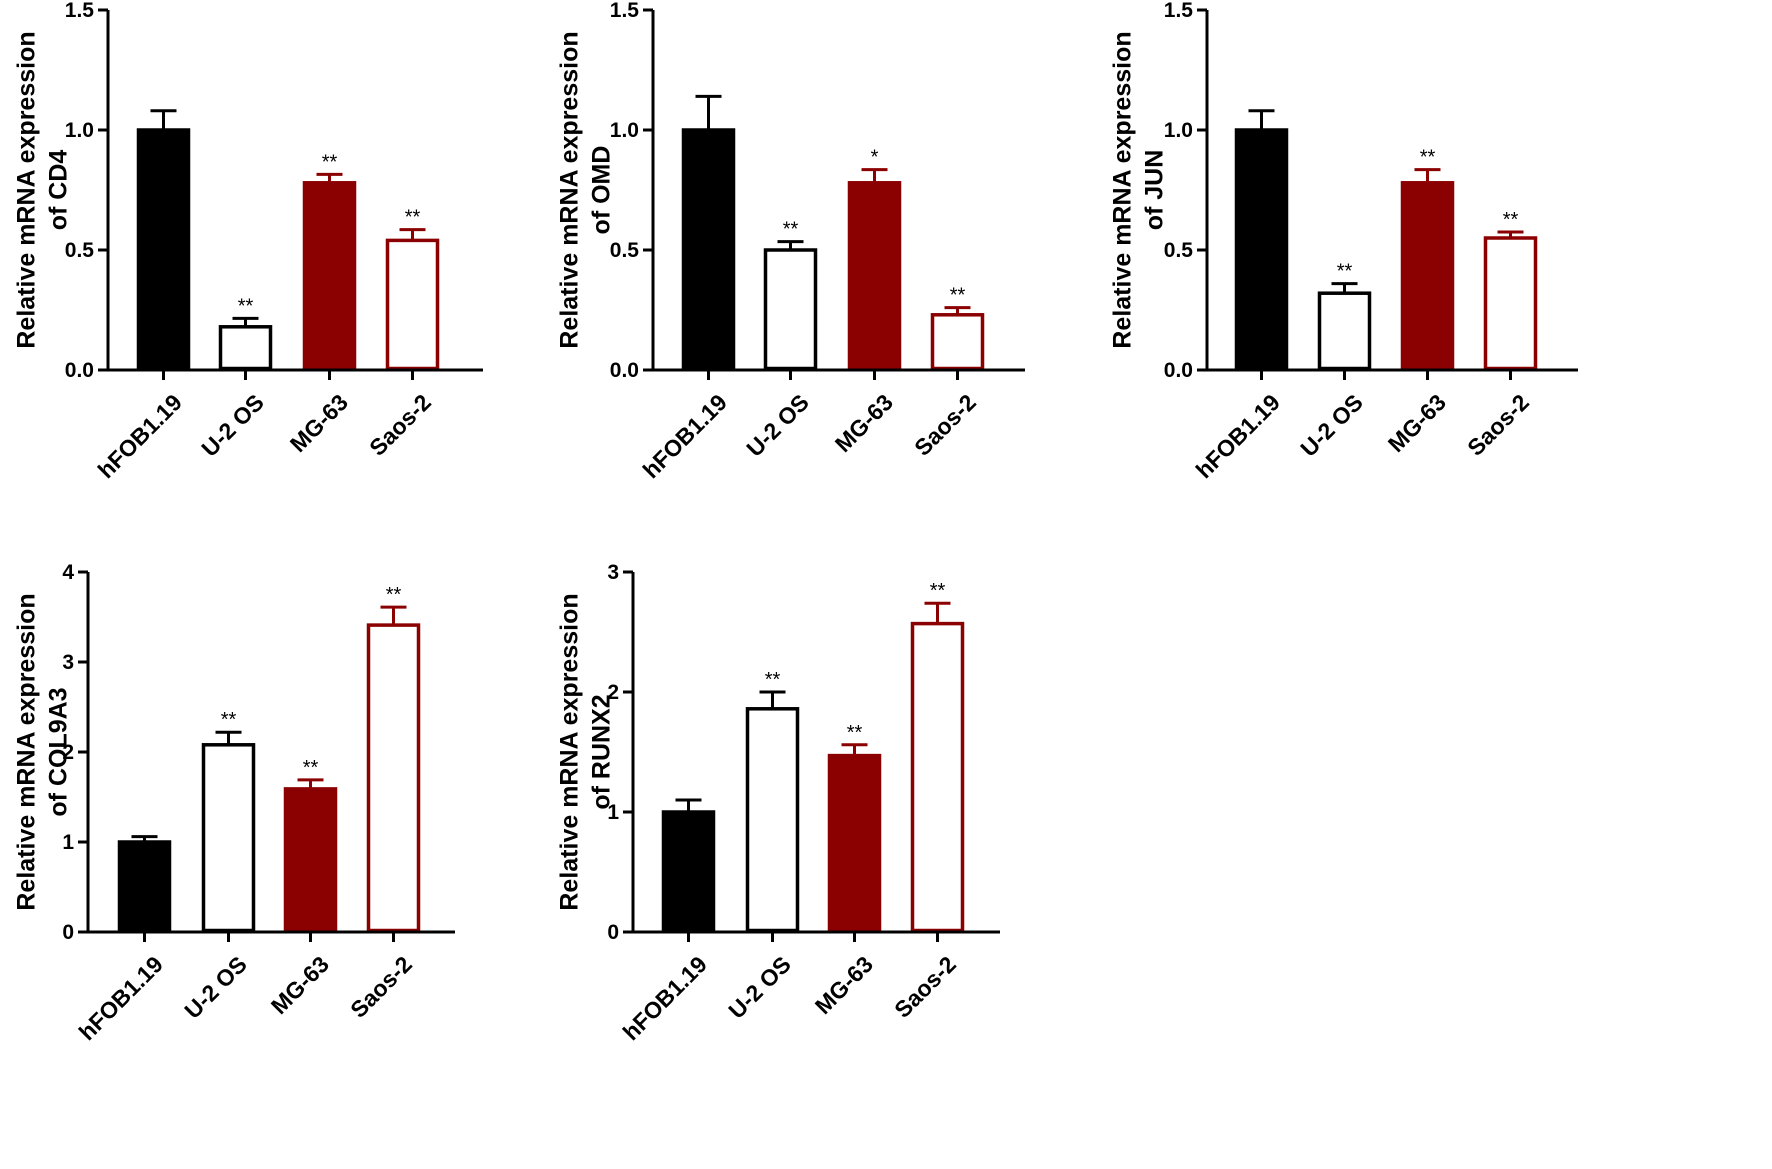 The height and width of the screenshot is (1169, 1772). What do you see at coordinates (875, 158) in the screenshot?
I see `significance-label: *` at bounding box center [875, 158].